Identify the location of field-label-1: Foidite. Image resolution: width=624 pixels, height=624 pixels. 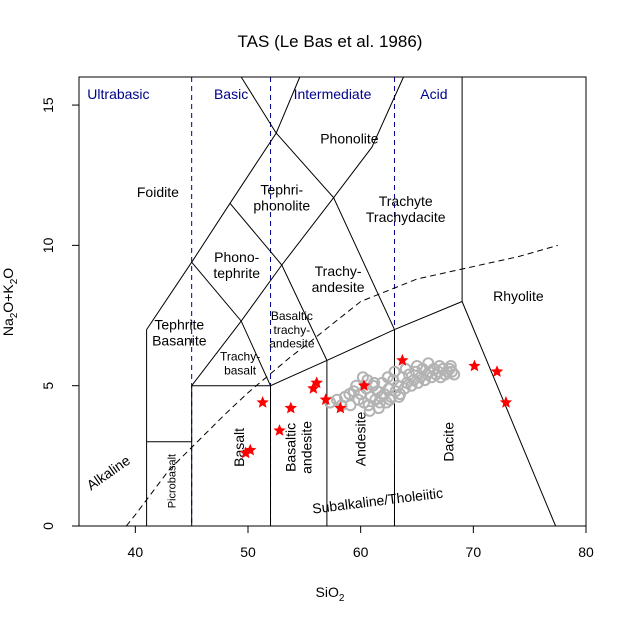
(158, 192).